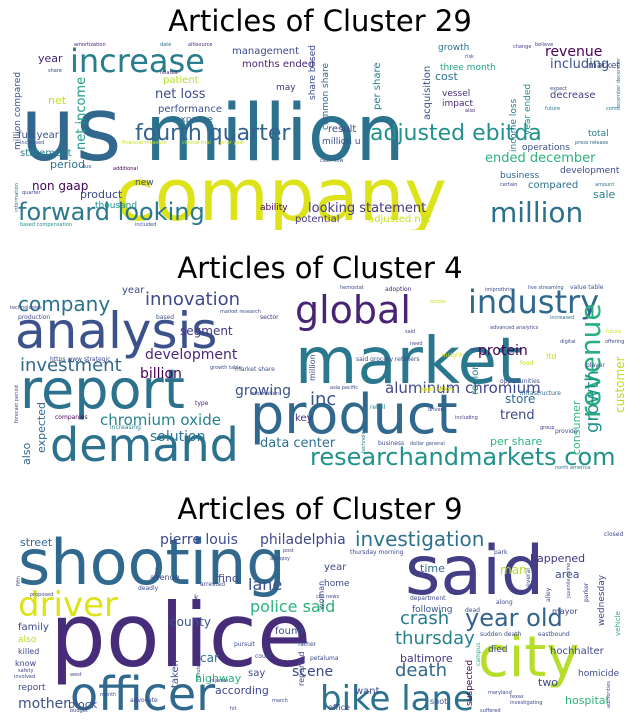 This screenshot has height=725, width=640. I want to click on cloud-word: company, so click(281, 191).